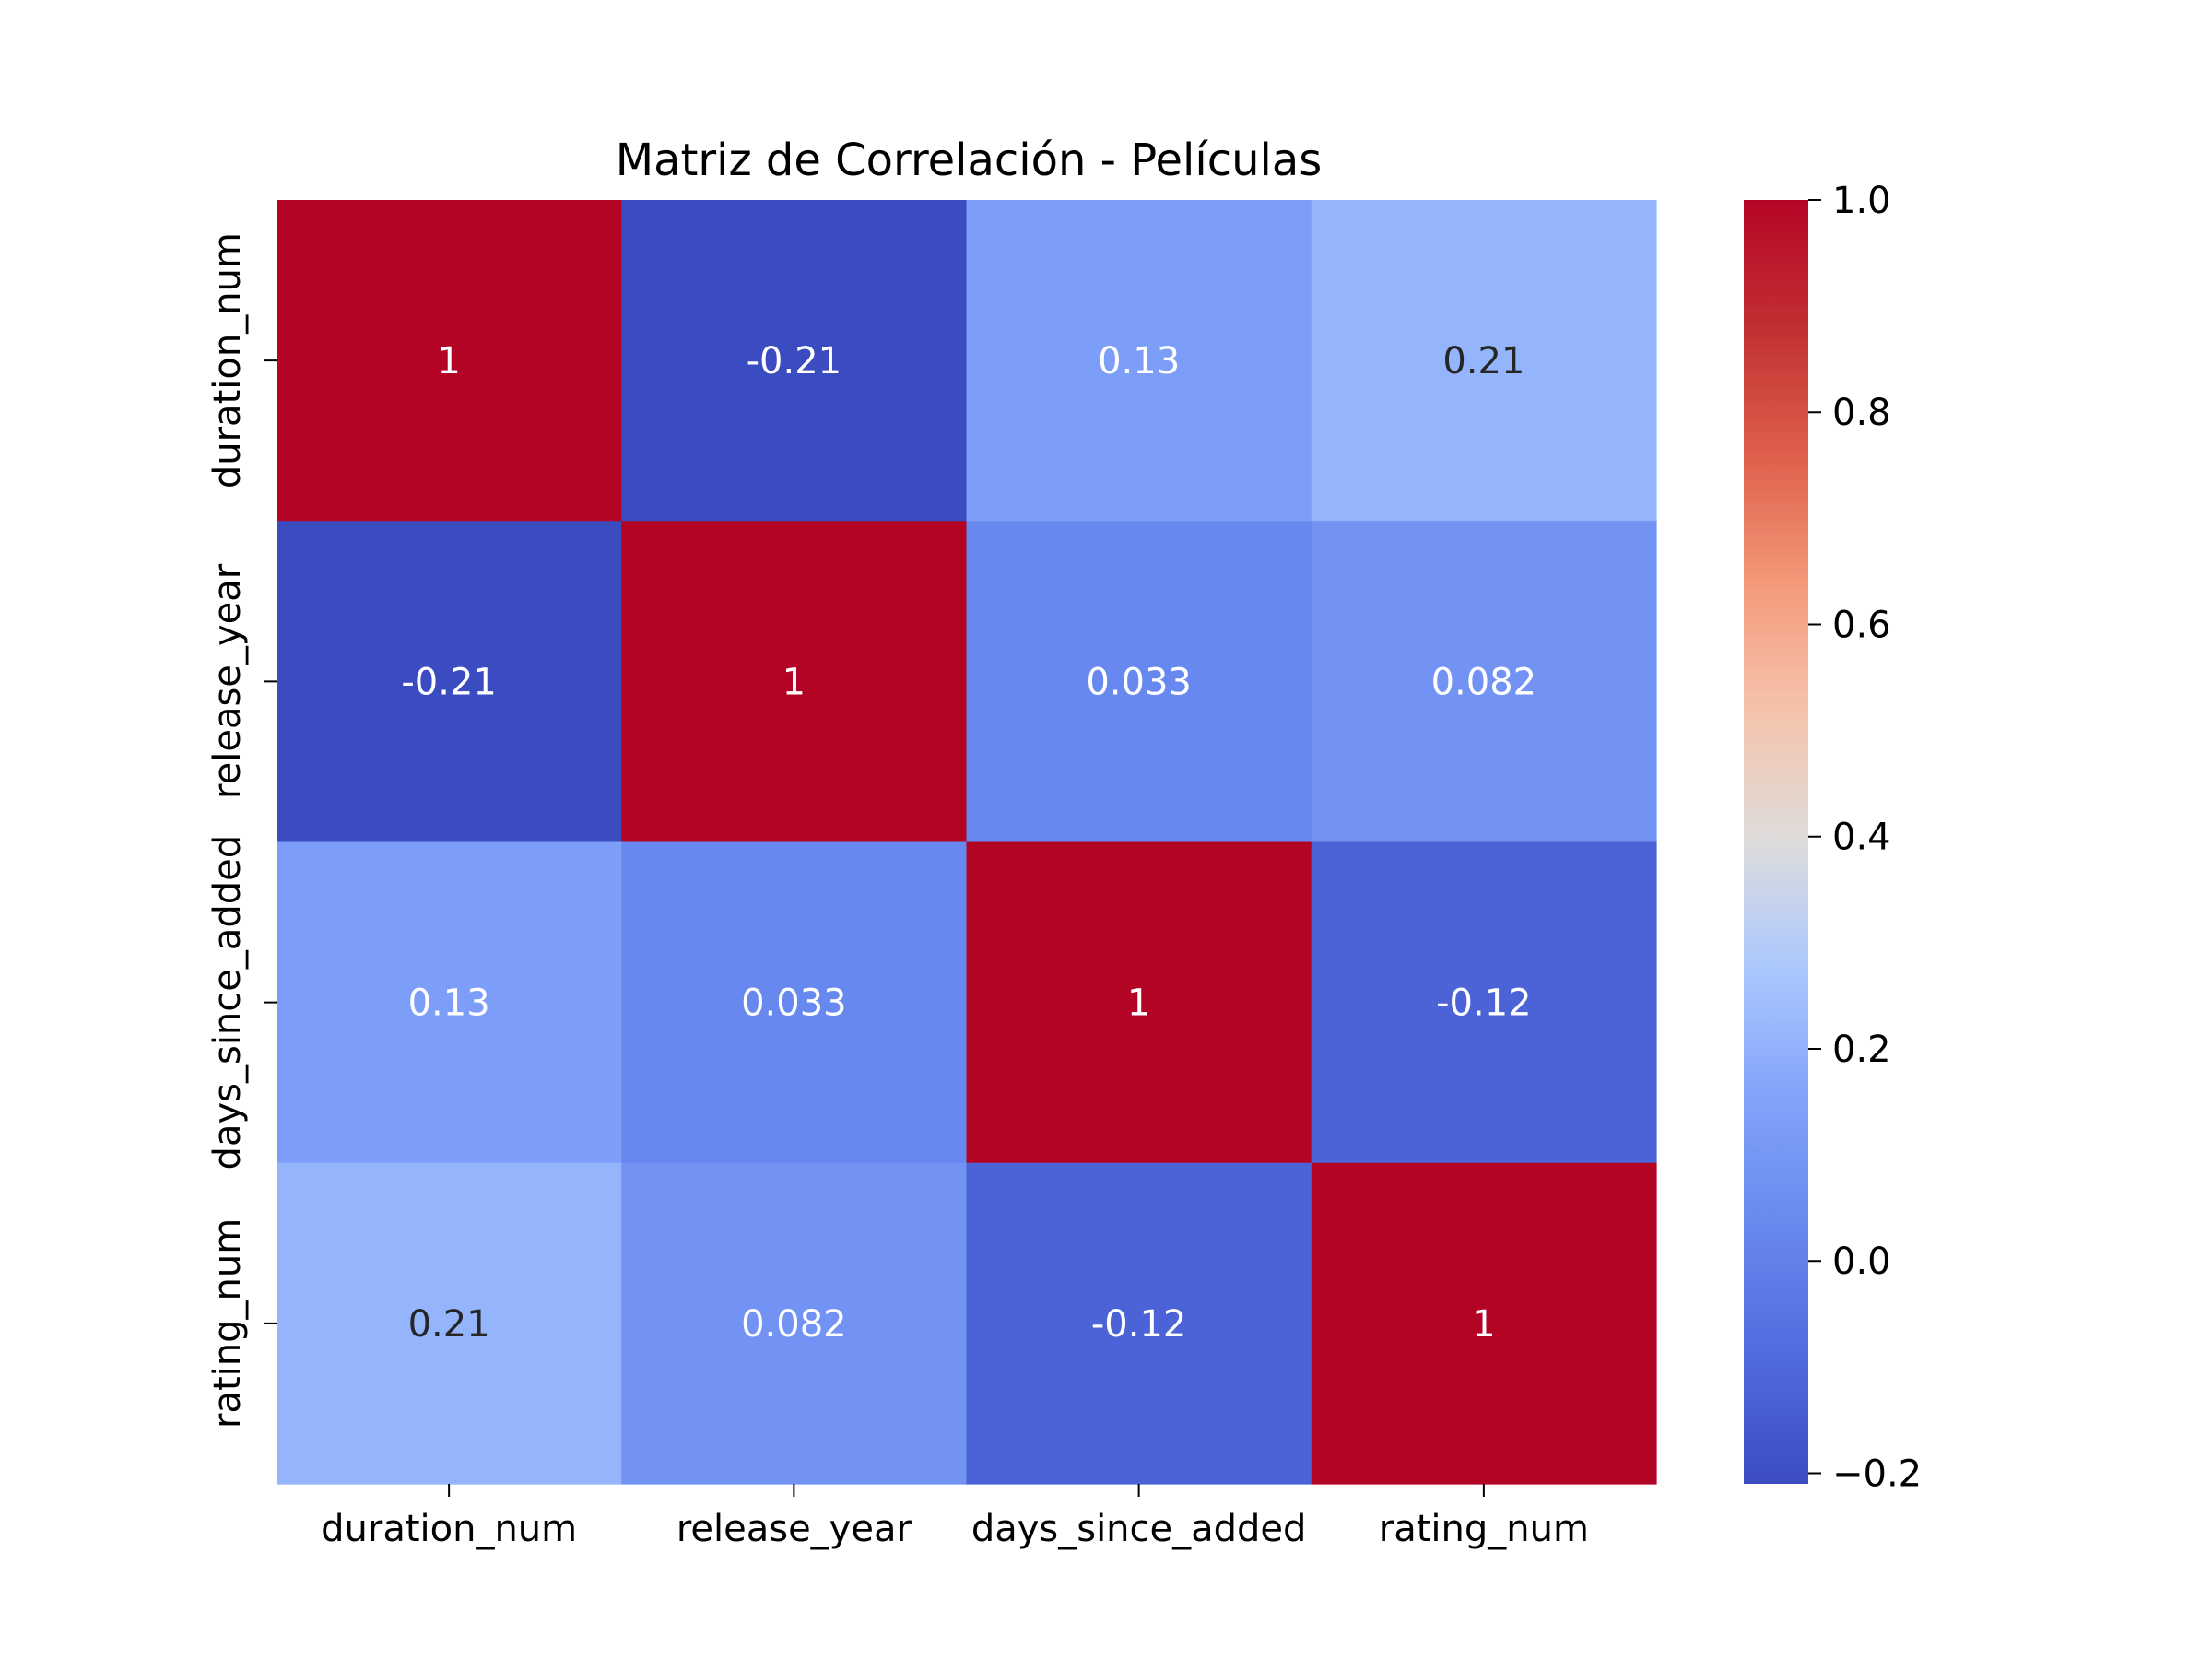 The width and height of the screenshot is (2212, 1659). I want to click on x-tick-label: release_year, so click(794, 1529).